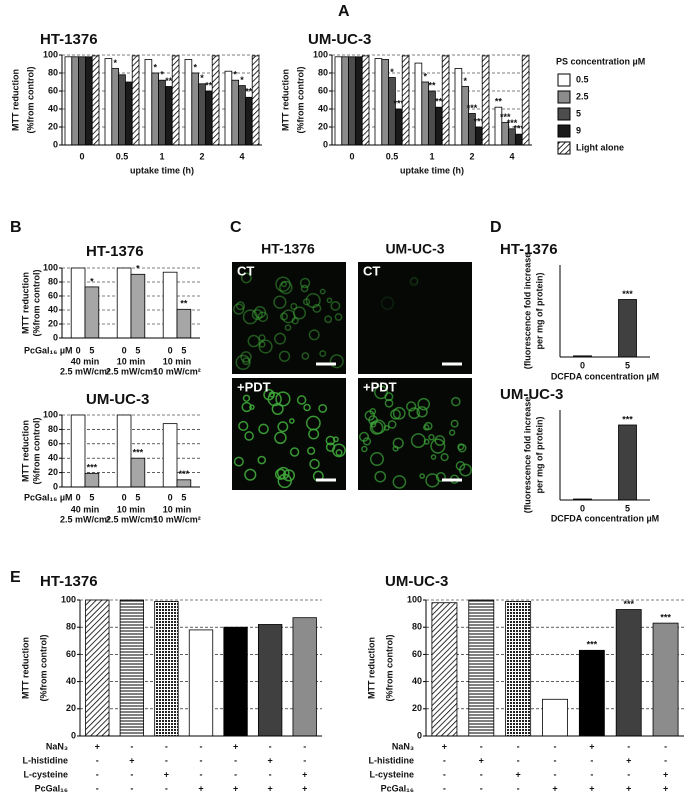  What do you see at coordinates (323, 126) in the screenshot?
I see `y-tick-label: 20` at bounding box center [323, 126].